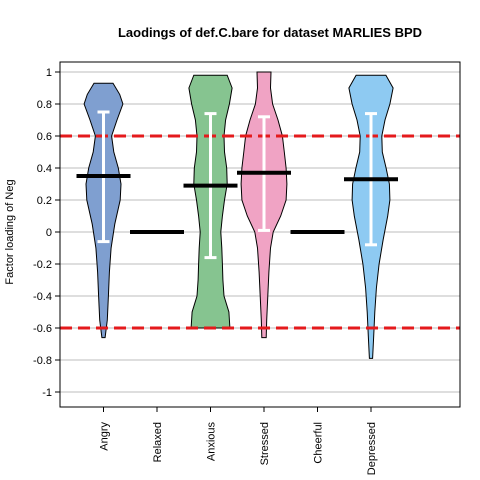  I want to click on x-tick-label: Angry, so click(105, 436).